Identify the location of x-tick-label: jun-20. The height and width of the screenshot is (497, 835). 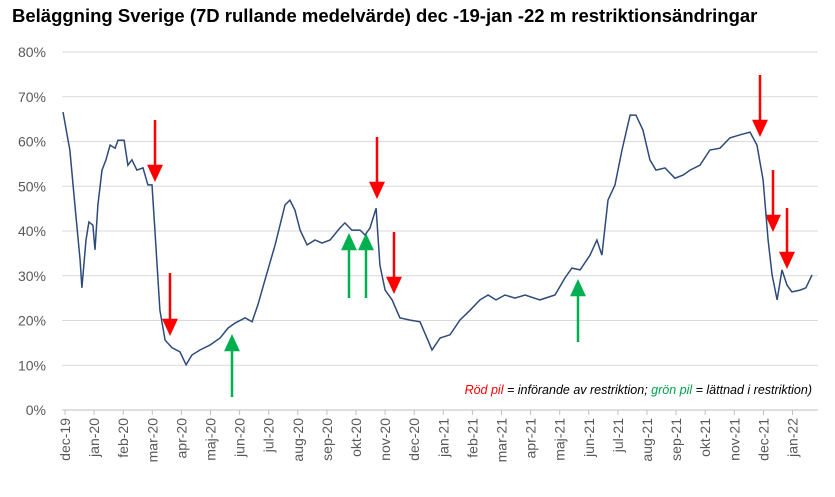
(240, 438).